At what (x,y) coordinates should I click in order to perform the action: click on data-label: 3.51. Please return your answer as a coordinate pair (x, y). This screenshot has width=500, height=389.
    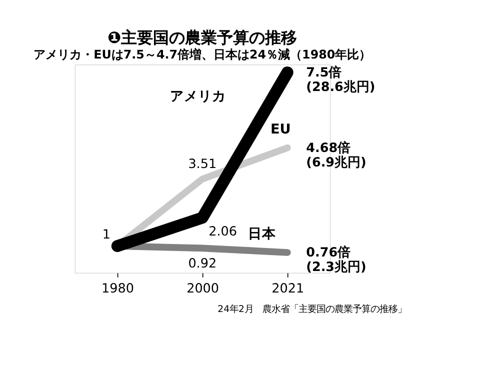
    Looking at the image, I should click on (202, 164).